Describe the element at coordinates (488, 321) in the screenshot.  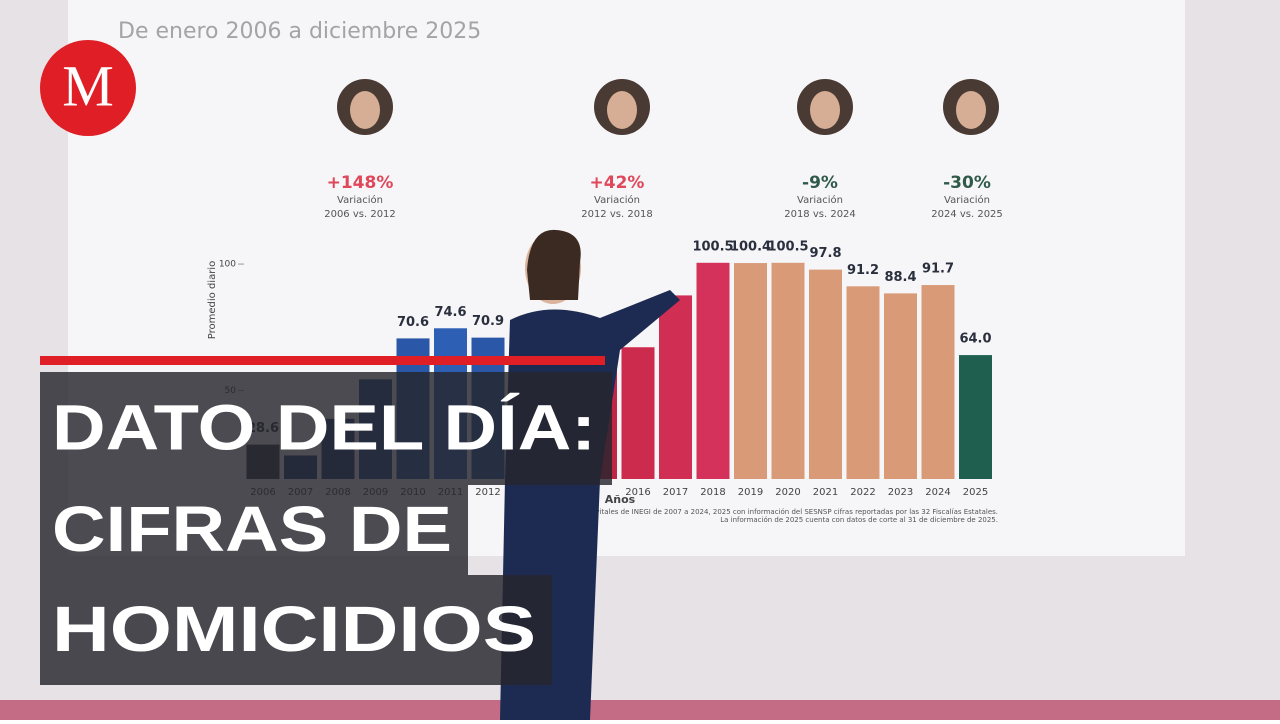
I see `value-label: 70.9` at that location.